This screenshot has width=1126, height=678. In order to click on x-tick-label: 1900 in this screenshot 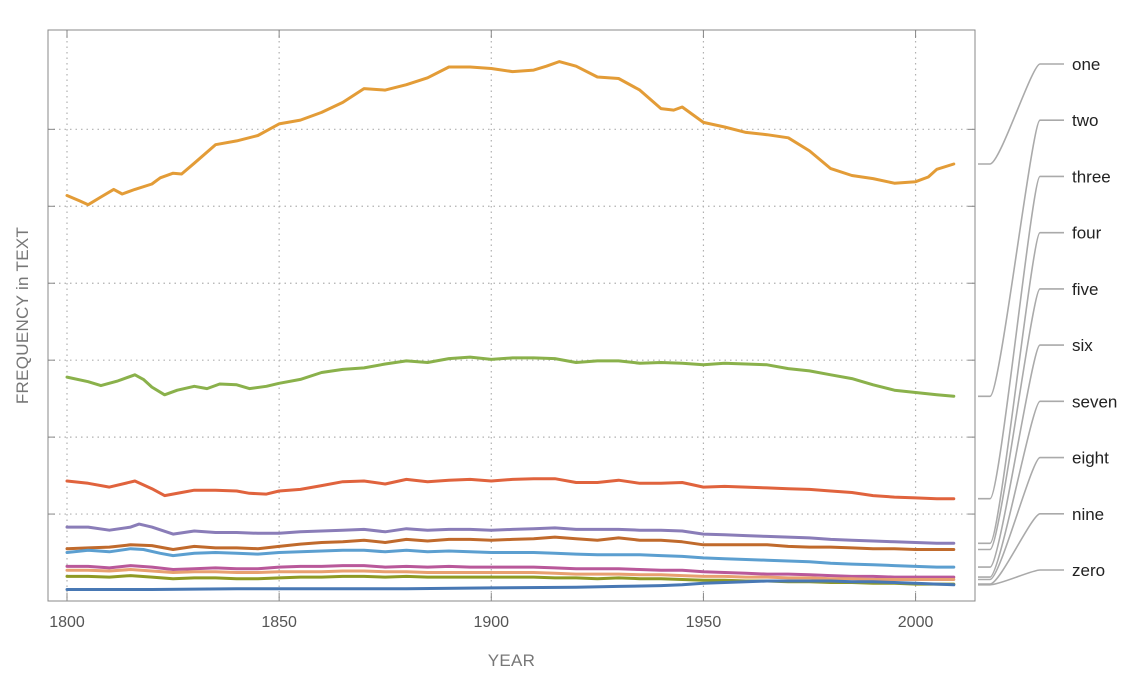, I will do `click(491, 622)`.